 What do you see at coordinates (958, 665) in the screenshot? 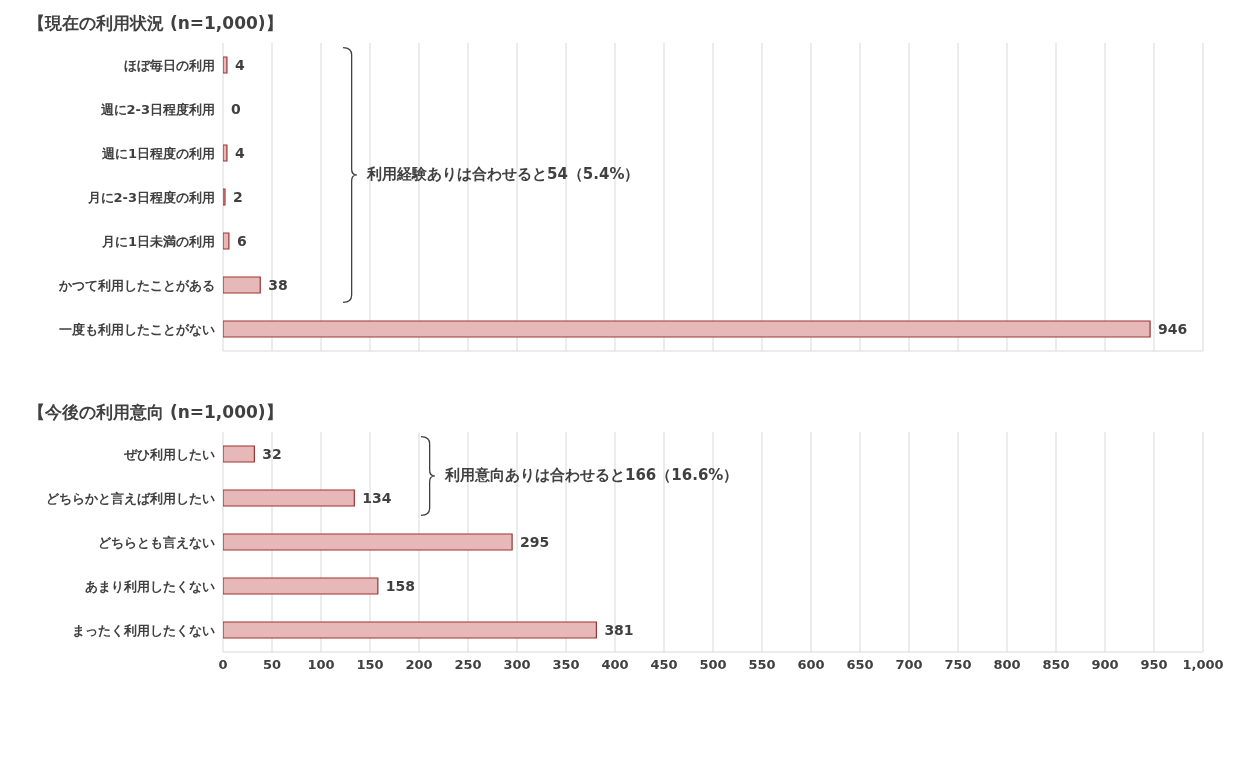
I see `x-tick-label: 750` at bounding box center [958, 665].